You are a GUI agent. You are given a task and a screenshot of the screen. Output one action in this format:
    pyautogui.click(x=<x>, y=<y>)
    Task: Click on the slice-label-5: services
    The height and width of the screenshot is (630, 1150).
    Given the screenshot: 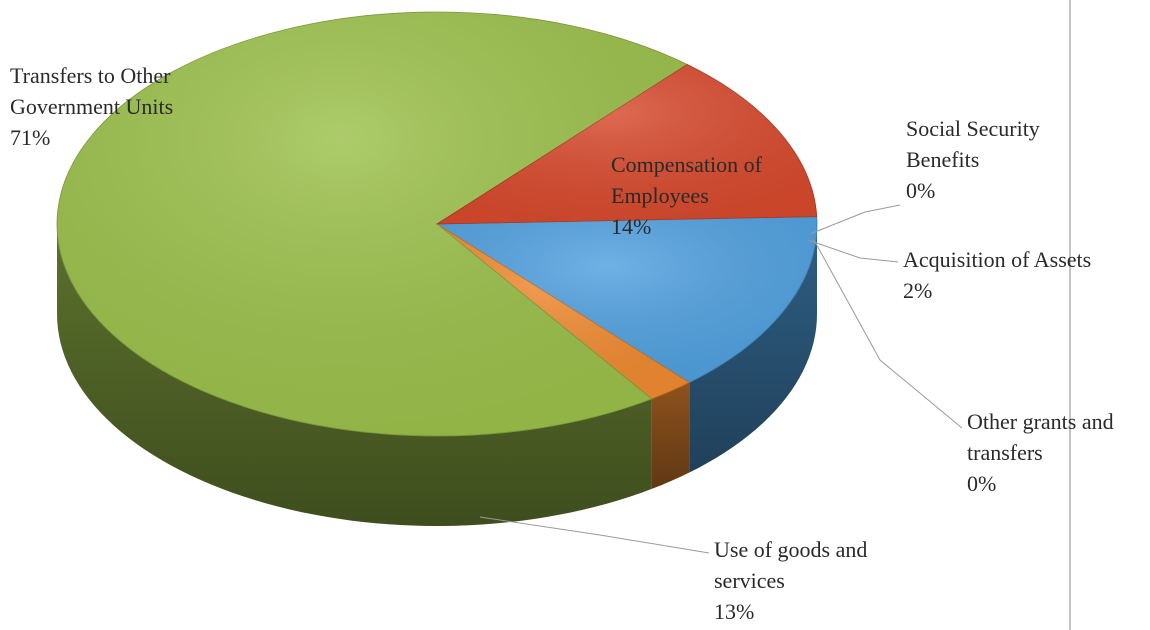 What is the action you would take?
    pyautogui.click(x=749, y=580)
    